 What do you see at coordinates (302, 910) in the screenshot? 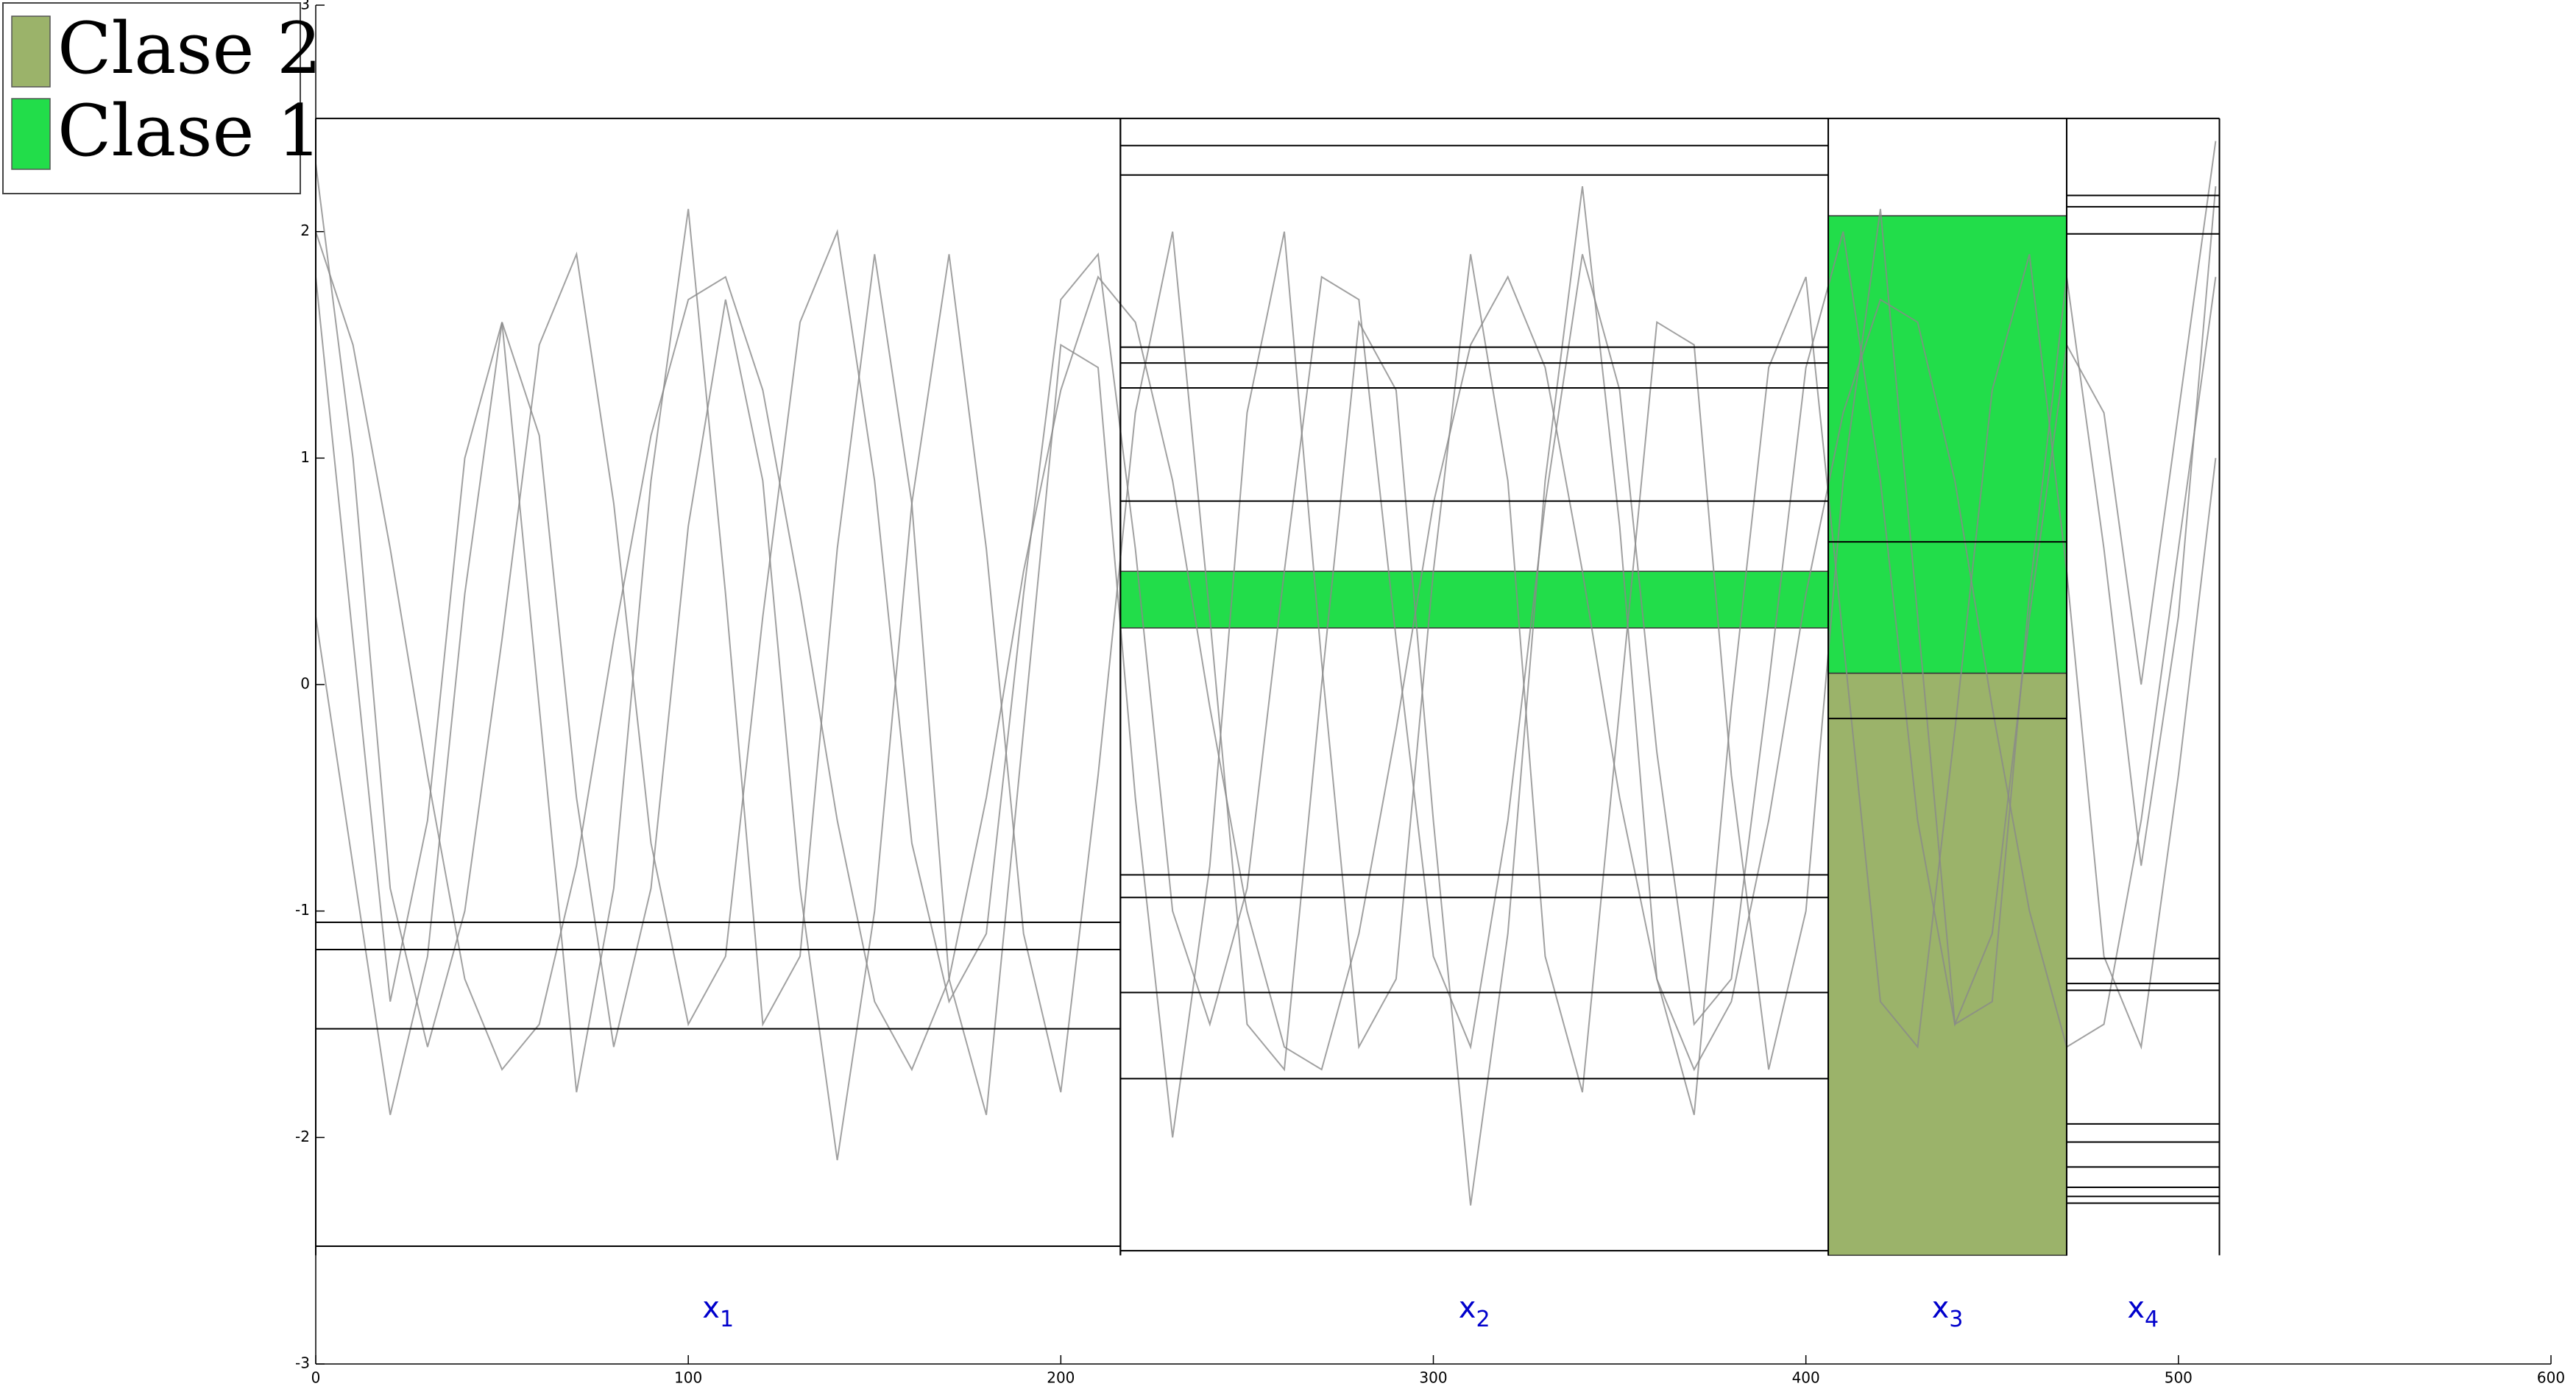
I see `y-tick-label: -1` at bounding box center [302, 910].